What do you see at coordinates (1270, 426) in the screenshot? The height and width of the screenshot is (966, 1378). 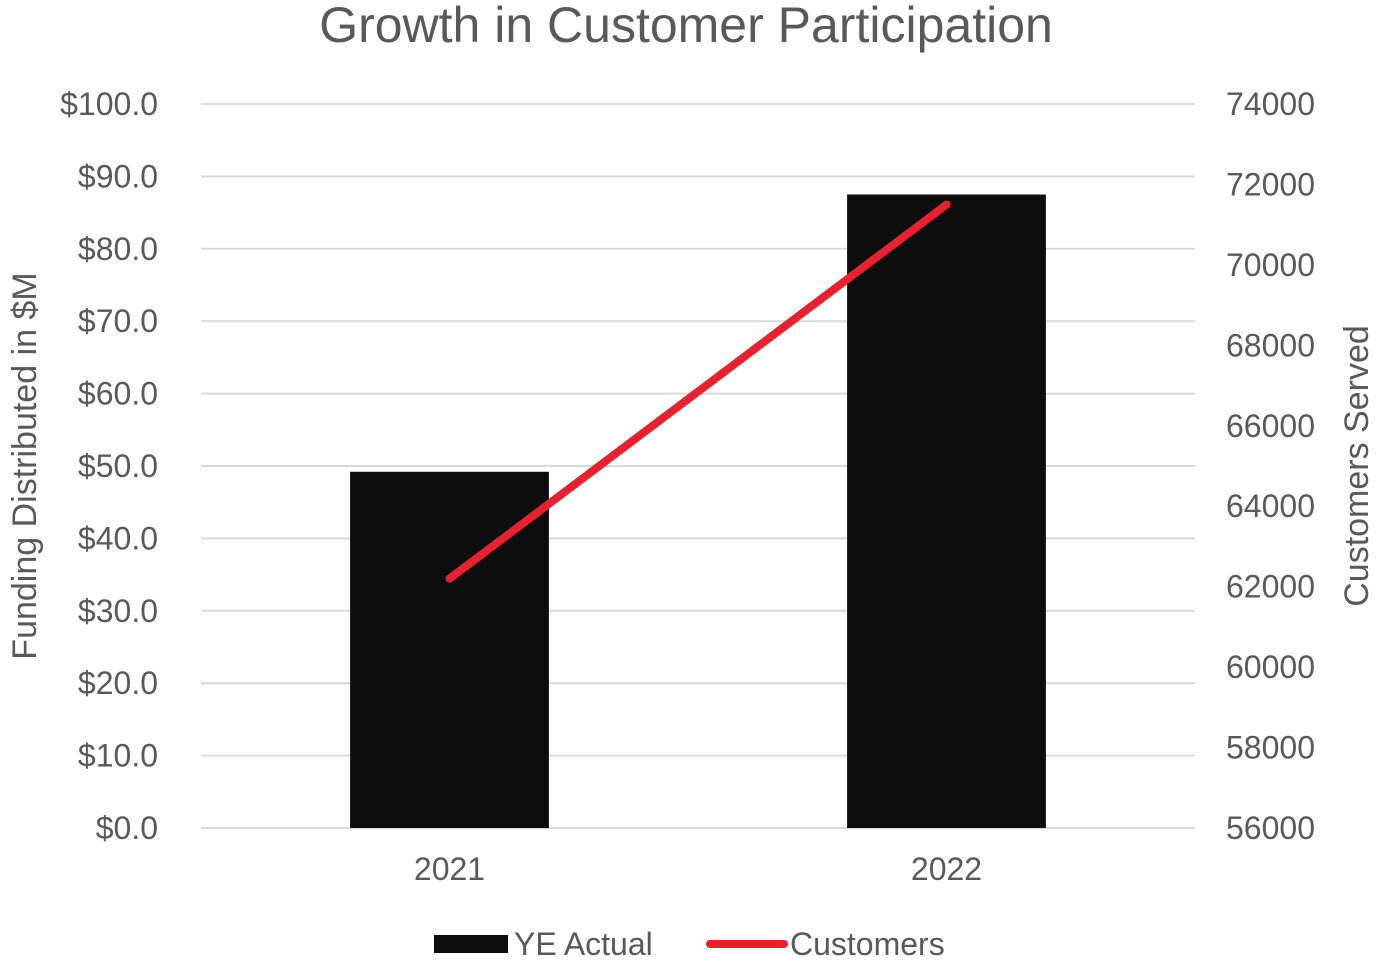 I see `right-axis-tick-label: 66000` at bounding box center [1270, 426].